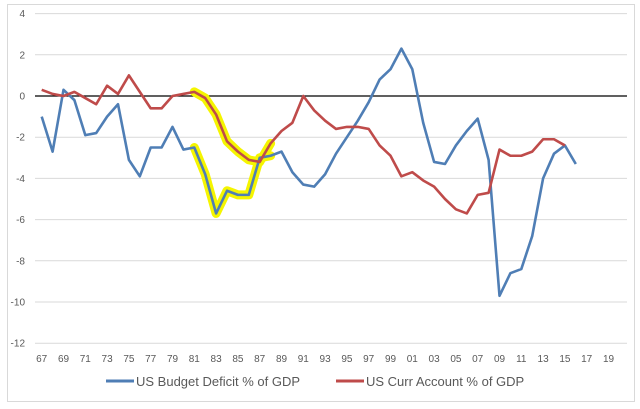  What do you see at coordinates (218, 381) in the screenshot?
I see `legend-label-budget-deficit: US Budget Deficit % of GDP` at bounding box center [218, 381].